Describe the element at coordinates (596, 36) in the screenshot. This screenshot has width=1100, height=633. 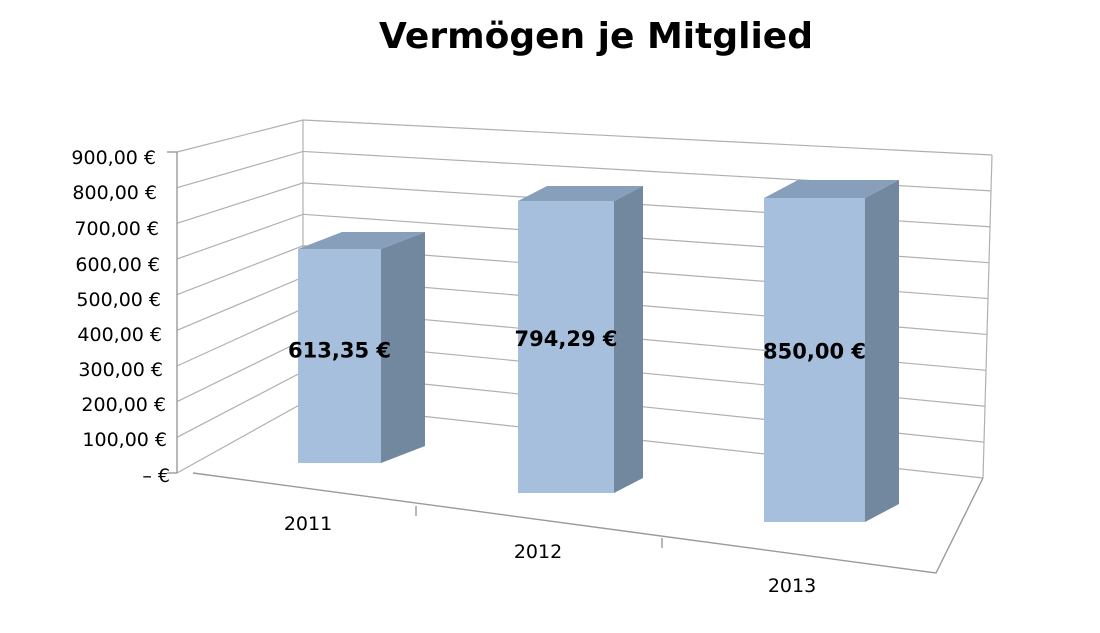
I see `chart-title: Vermögen je Mitglied` at that location.